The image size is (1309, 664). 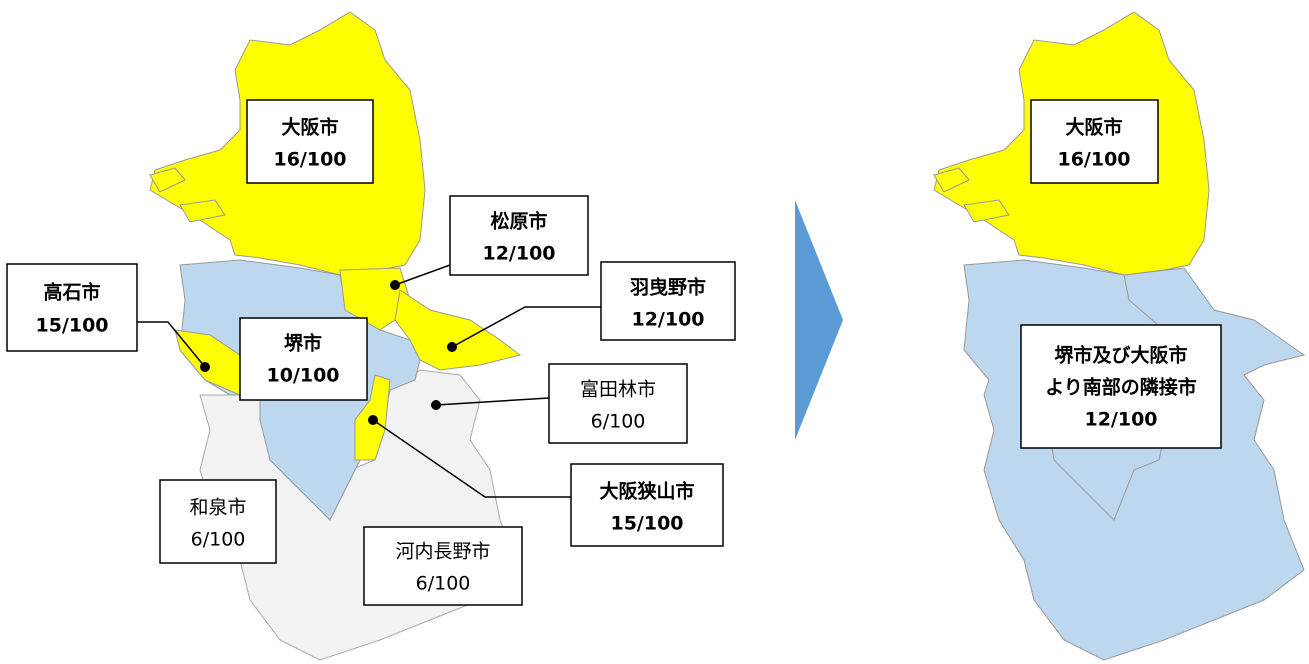 What do you see at coordinates (442, 552) in the screenshot?
I see `name: 河内長野市` at bounding box center [442, 552].